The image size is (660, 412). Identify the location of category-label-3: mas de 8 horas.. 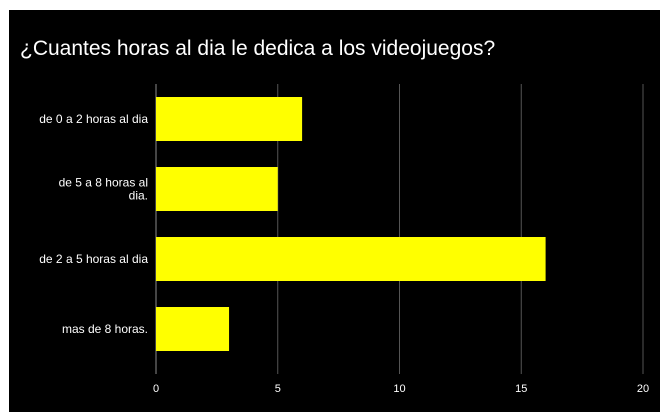
(105, 329).